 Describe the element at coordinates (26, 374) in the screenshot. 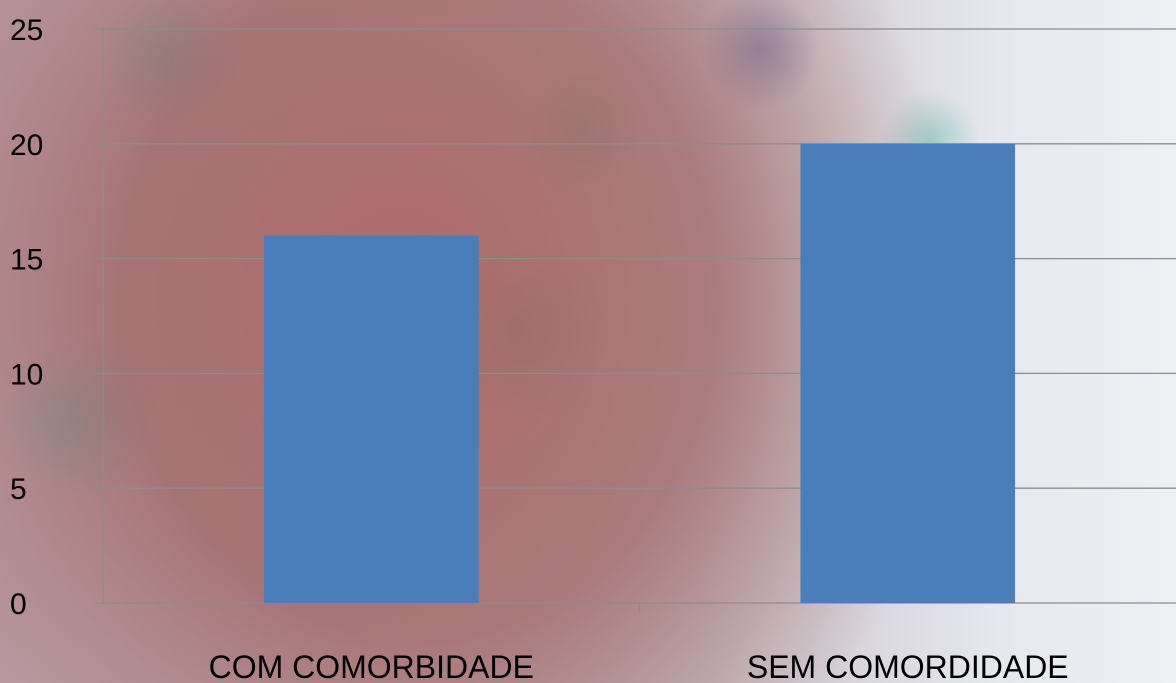

I see `y-tick-label: 10` at that location.